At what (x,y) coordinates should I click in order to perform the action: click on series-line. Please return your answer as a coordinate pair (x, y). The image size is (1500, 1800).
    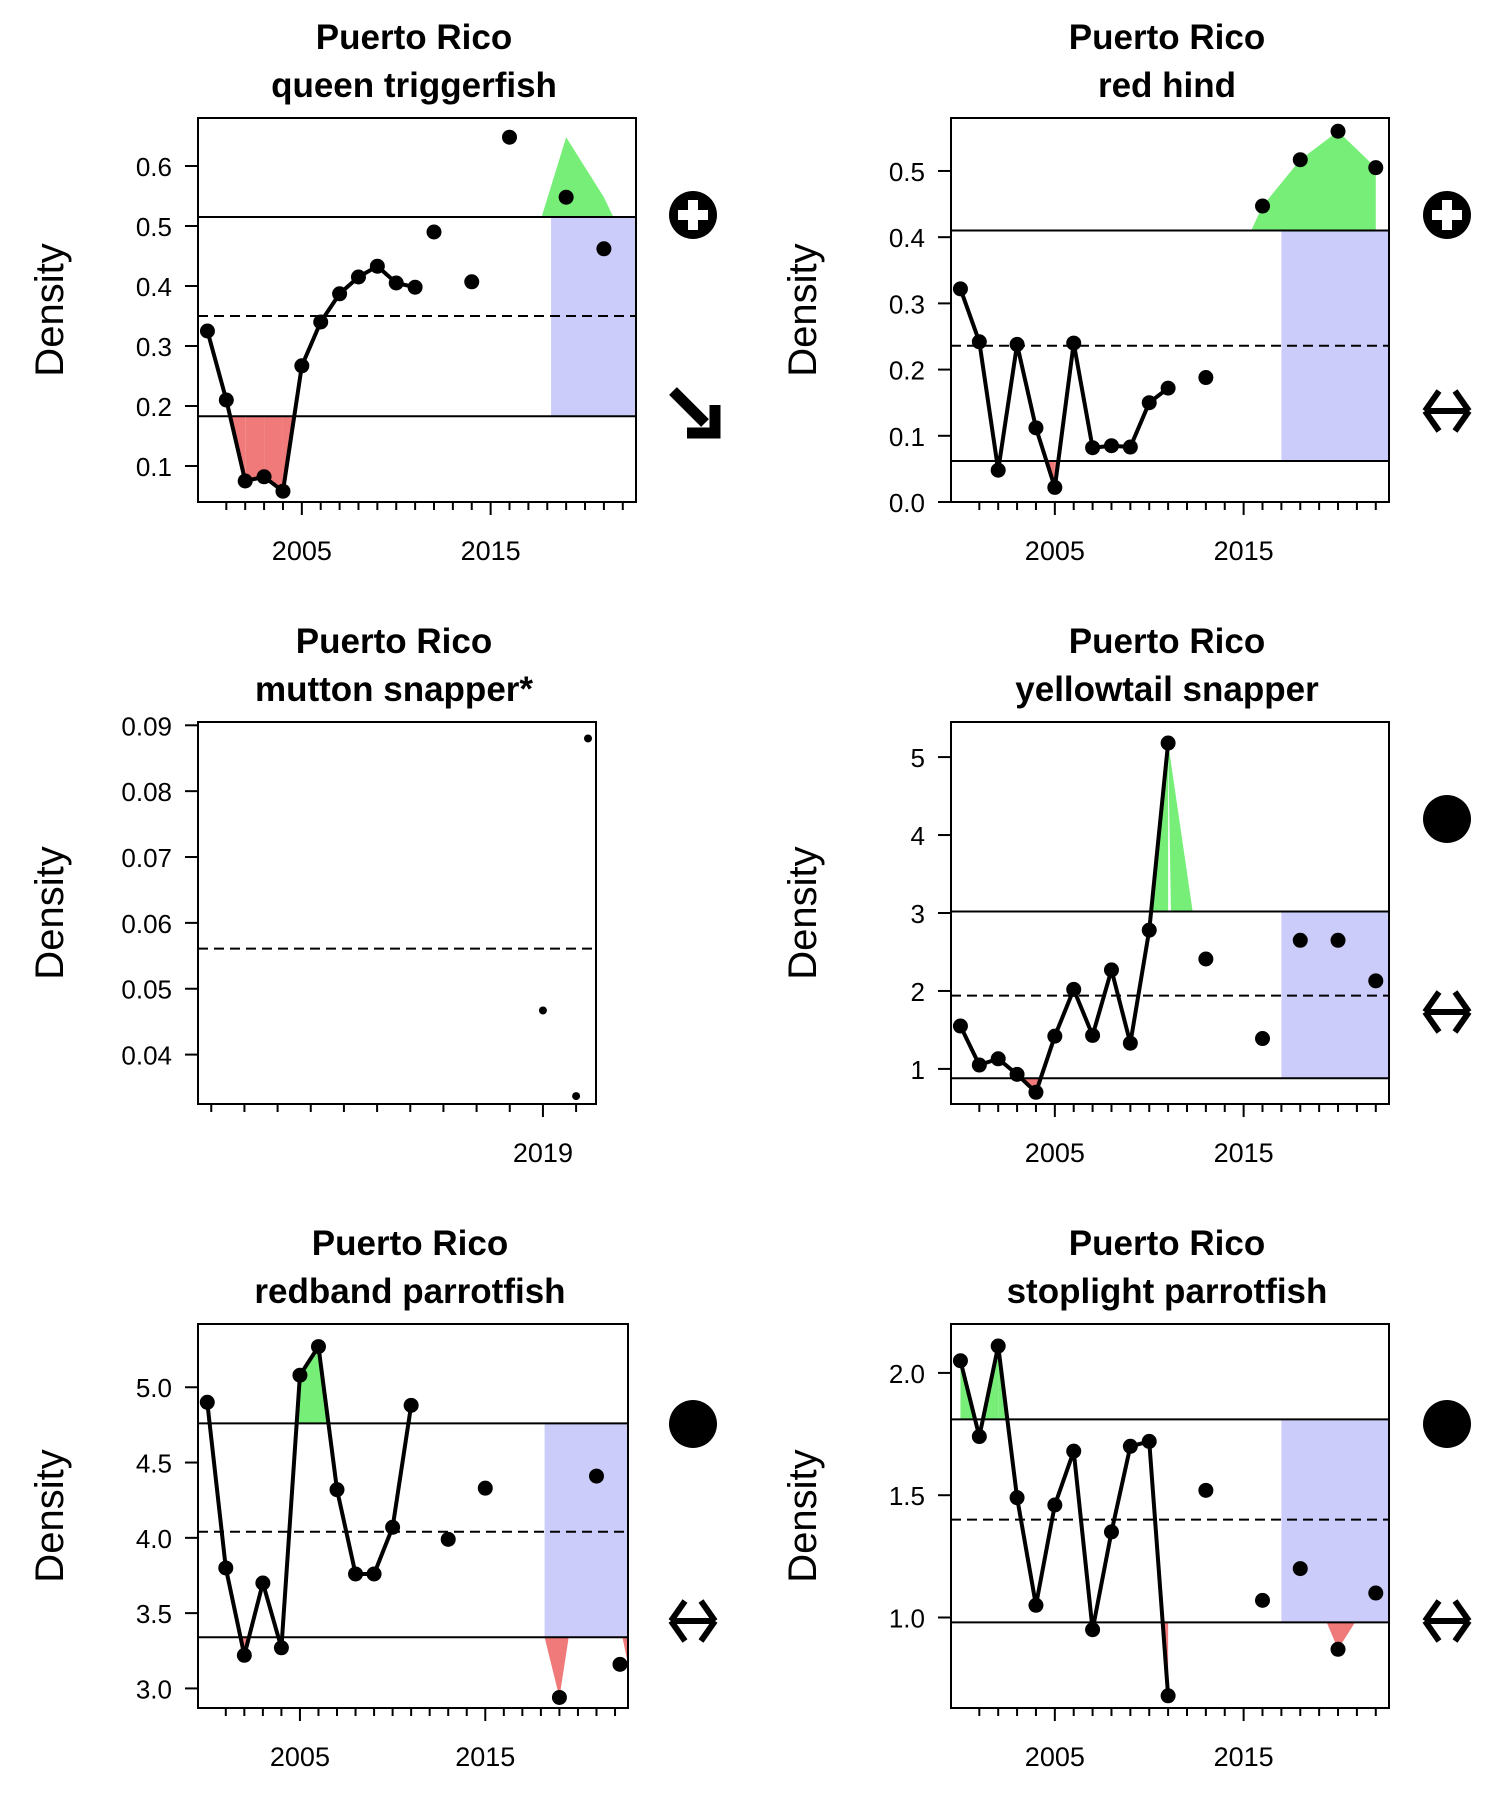
    Looking at the image, I should click on (1064, 389).